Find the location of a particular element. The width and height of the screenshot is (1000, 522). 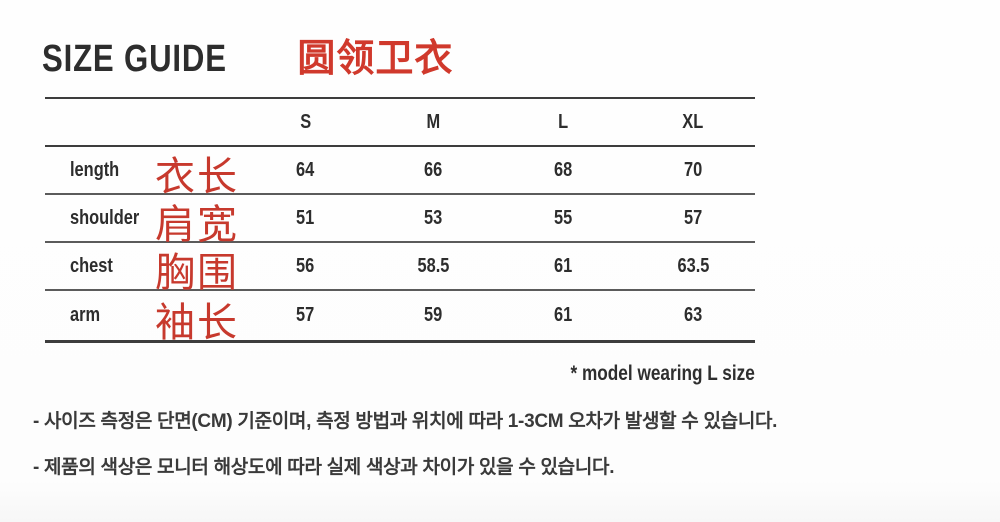

model-size-footnote: * model wearing L size is located at coordinates (662, 373).